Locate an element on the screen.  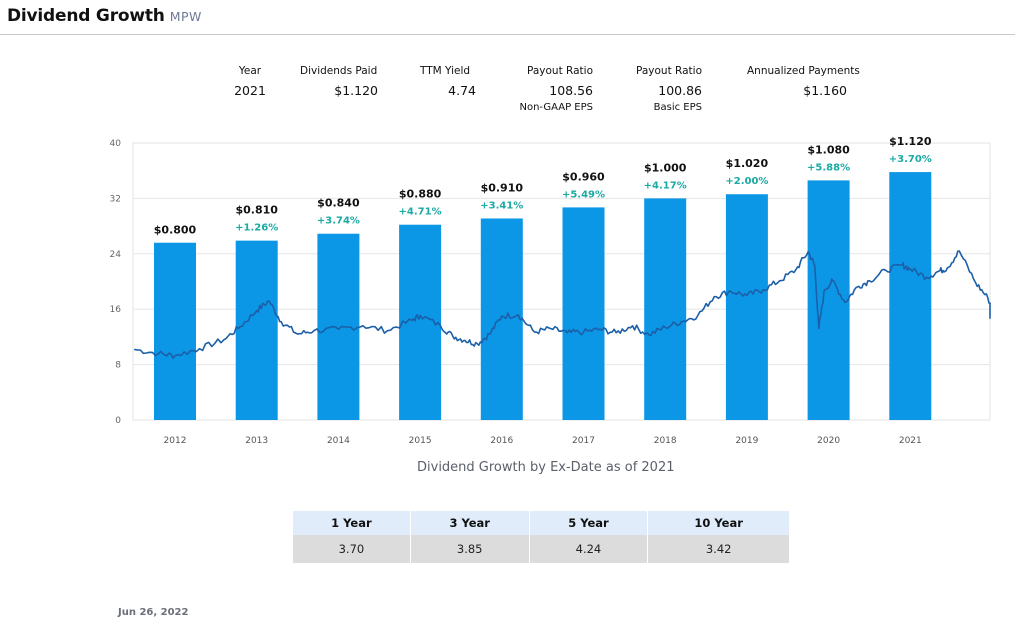
x-tick-label: 2019 is located at coordinates (746, 441).